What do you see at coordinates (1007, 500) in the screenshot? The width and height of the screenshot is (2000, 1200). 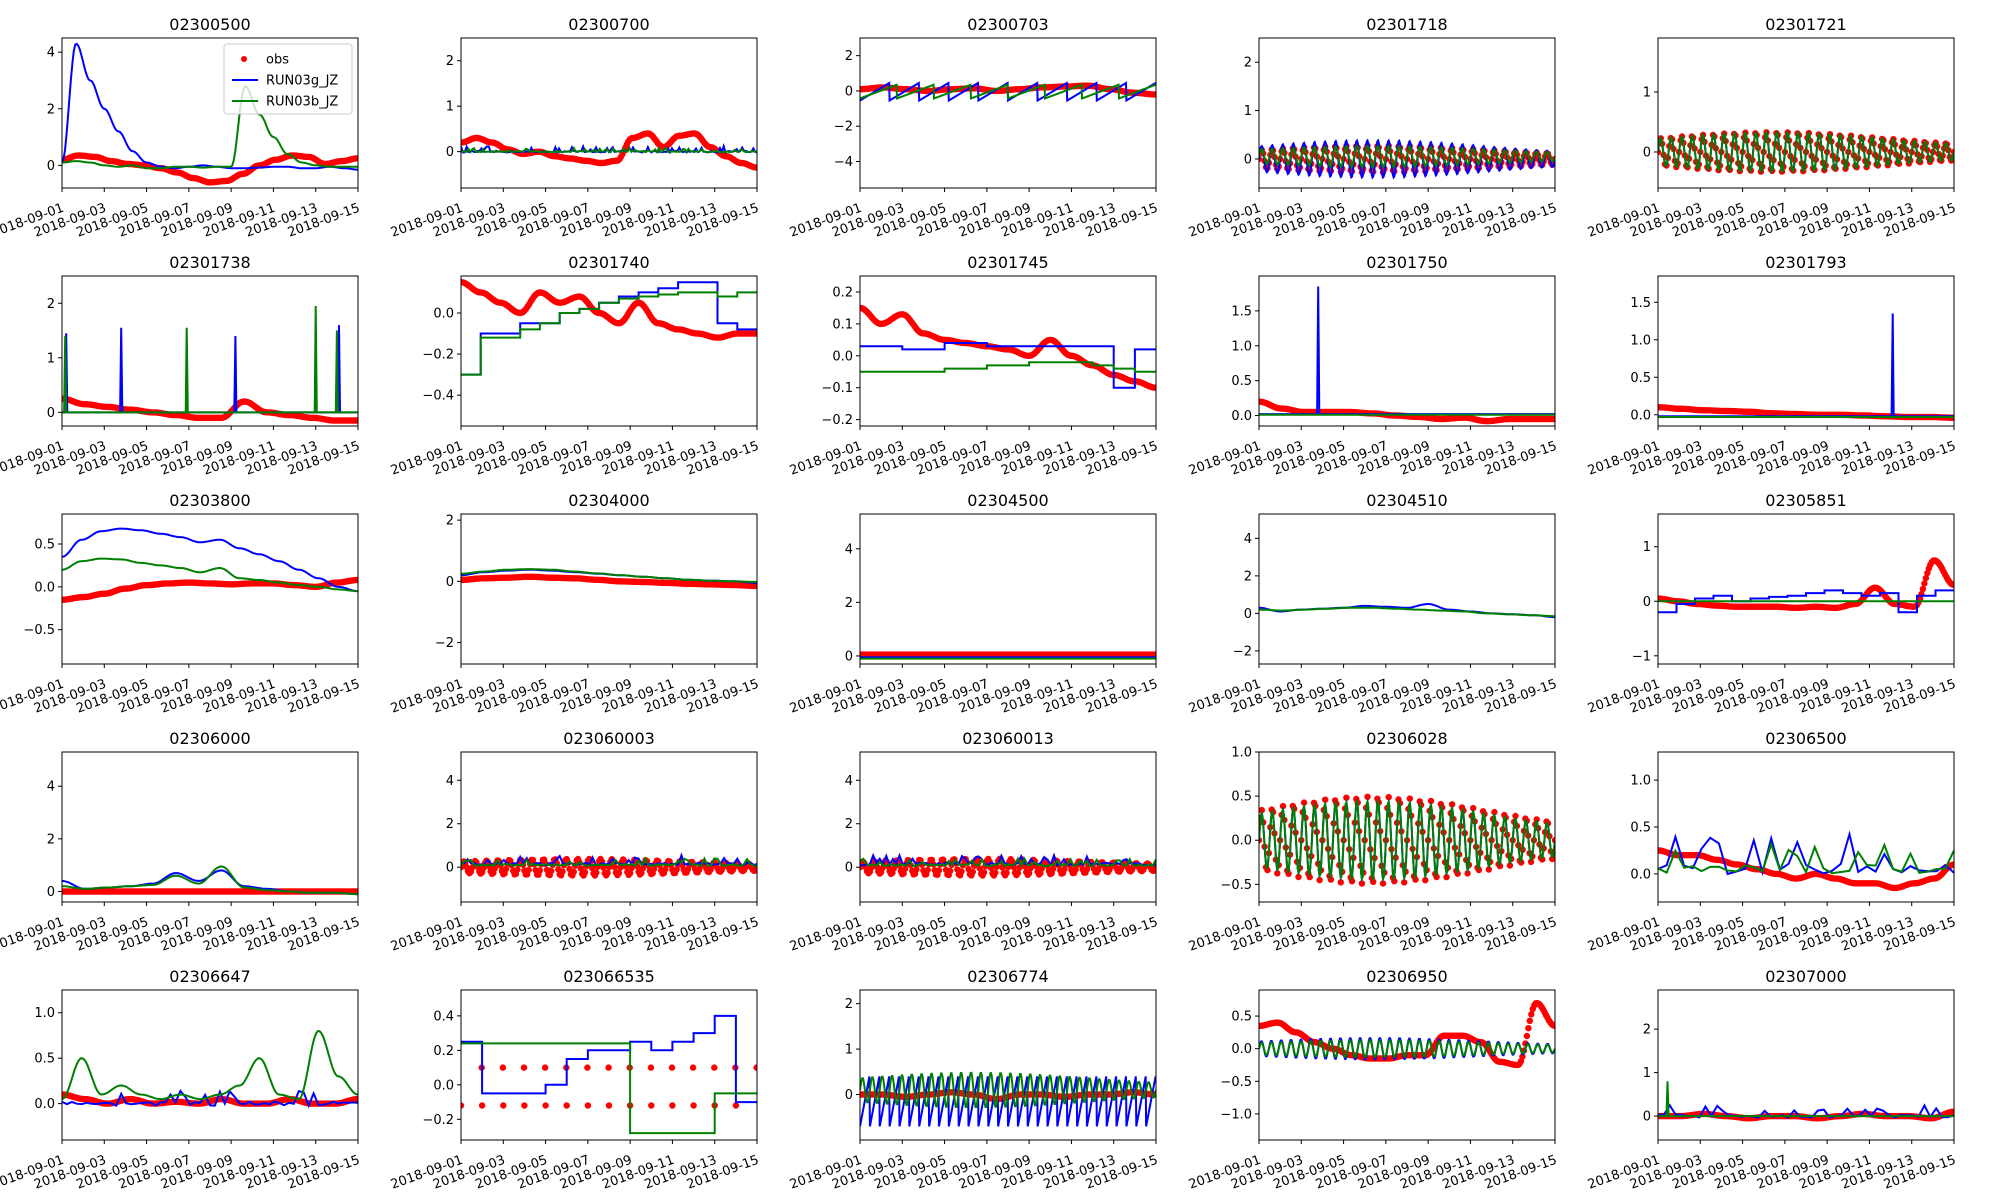 I see `subplot-title: 02304500` at bounding box center [1007, 500].